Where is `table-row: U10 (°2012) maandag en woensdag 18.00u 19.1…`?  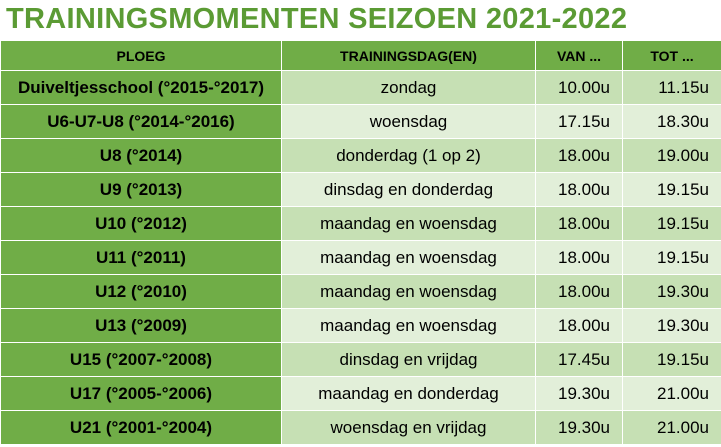 table-row: U10 (°2012) maandag en woensdag 18.00u 19.1… is located at coordinates (360, 223).